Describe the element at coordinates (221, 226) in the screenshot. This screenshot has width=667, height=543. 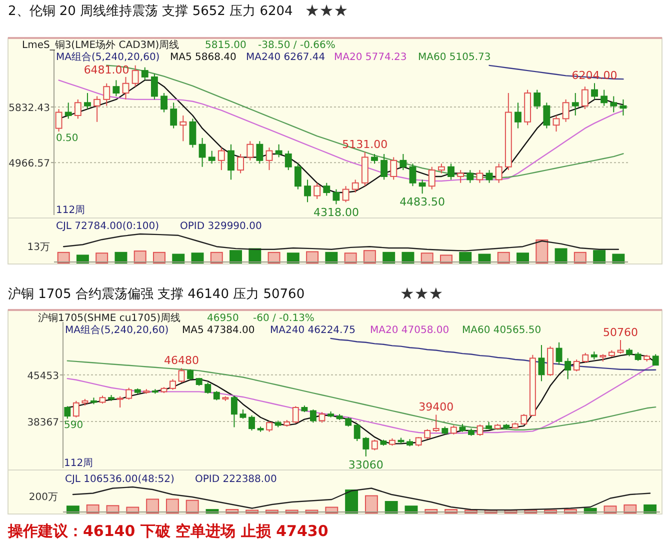
I see `text: OPID 329990.00` at that location.